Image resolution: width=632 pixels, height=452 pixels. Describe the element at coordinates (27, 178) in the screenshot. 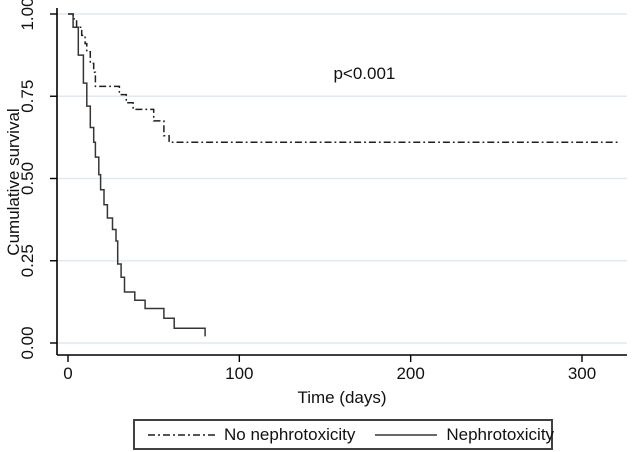

I see `y-tick-label: 0.50` at that location.